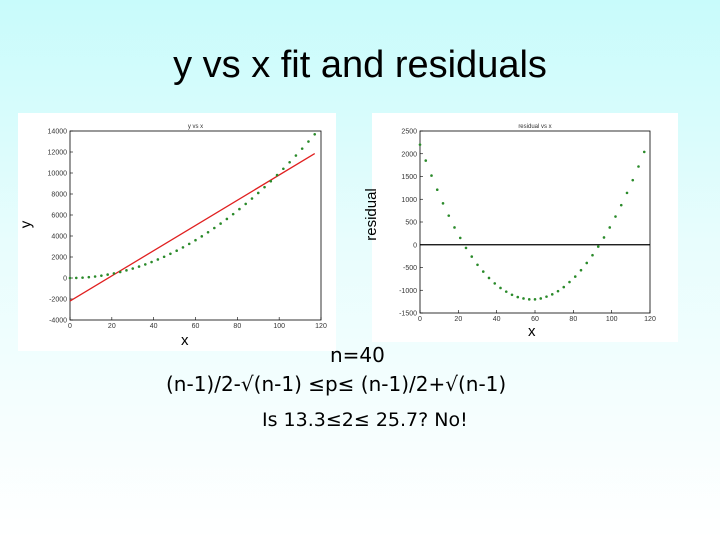 Image resolution: width=720 pixels, height=540 pixels. What do you see at coordinates (59, 216) in the screenshot?
I see `y-tick-label: 6000` at bounding box center [59, 216].